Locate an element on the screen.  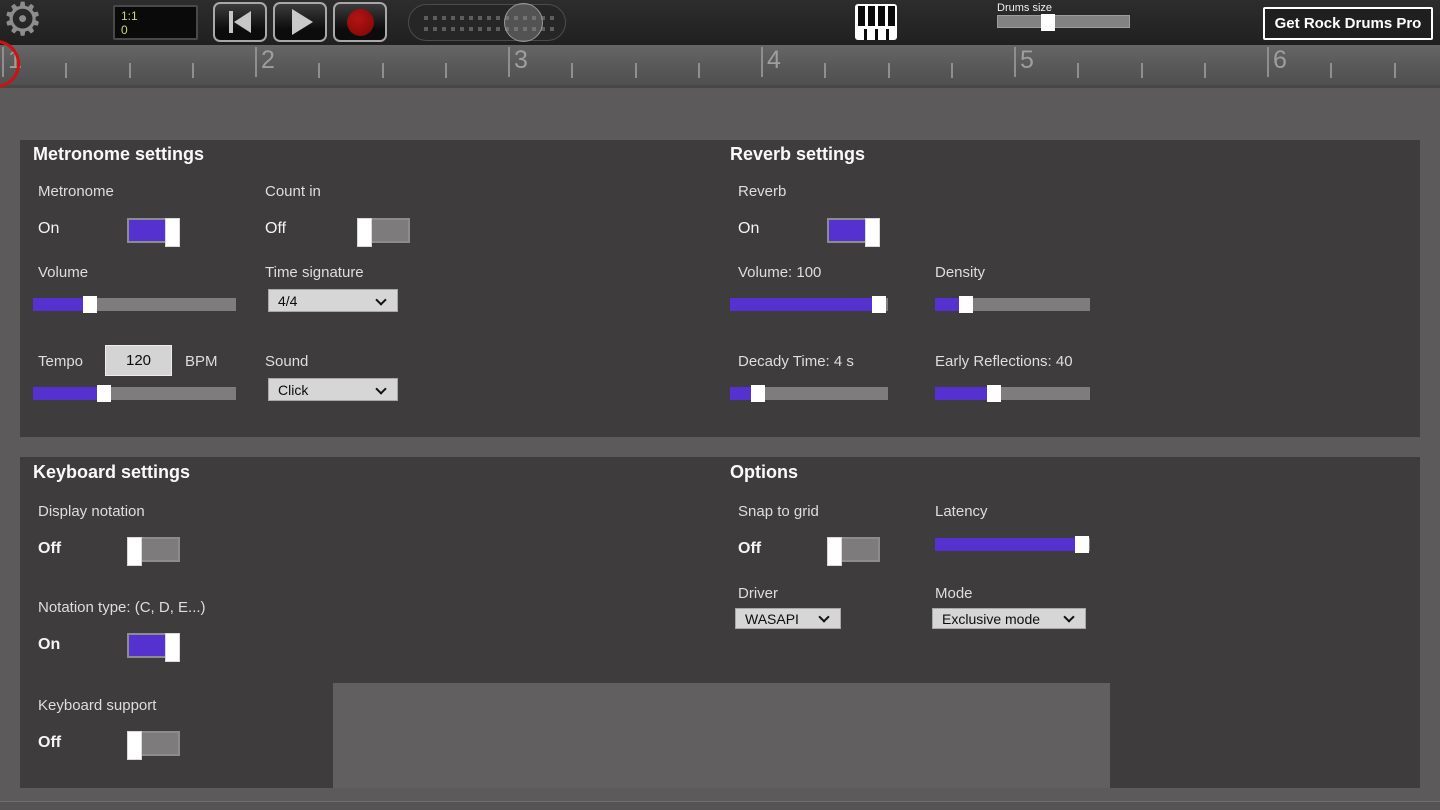
notation-type-label: Notation type: (C, D, E...) is located at coordinates (122, 607).